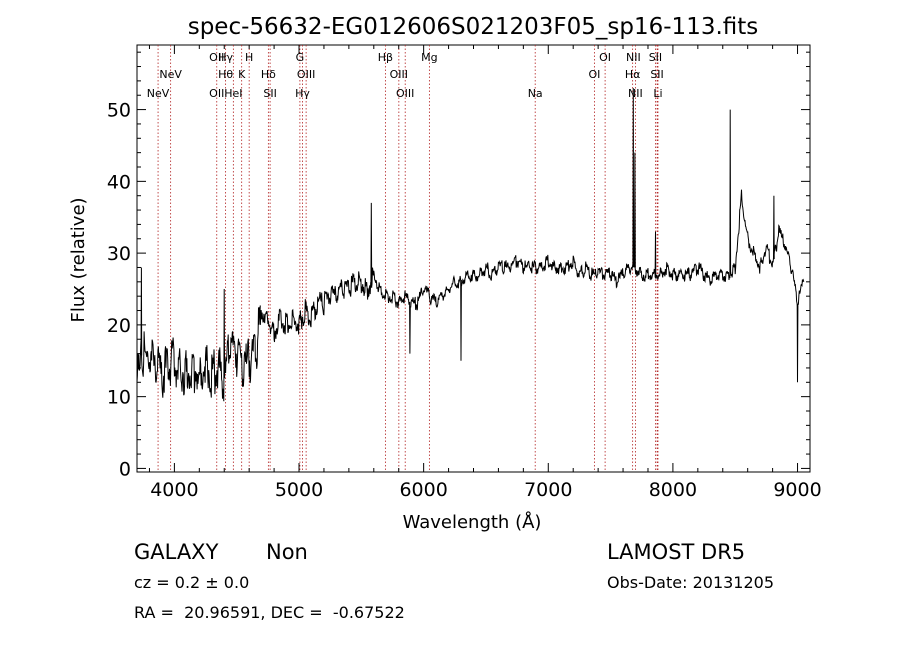 The height and width of the screenshot is (649, 900). Describe the element at coordinates (300, 57) in the screenshot. I see `line-label: G` at that location.